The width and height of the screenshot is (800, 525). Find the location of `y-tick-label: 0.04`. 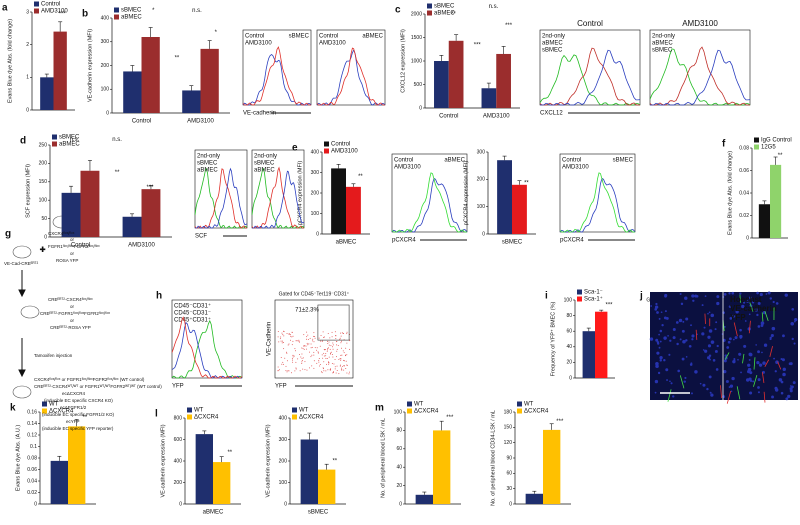

y-tick-label: 0.04 is located at coordinates (744, 193).